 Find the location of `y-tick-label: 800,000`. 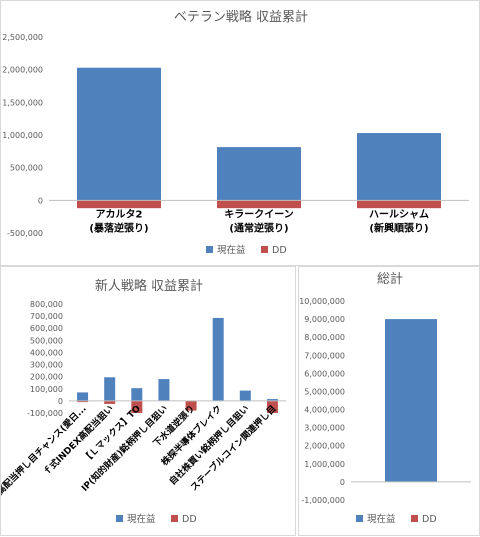

y-tick-label: 800,000 is located at coordinates (46, 304).